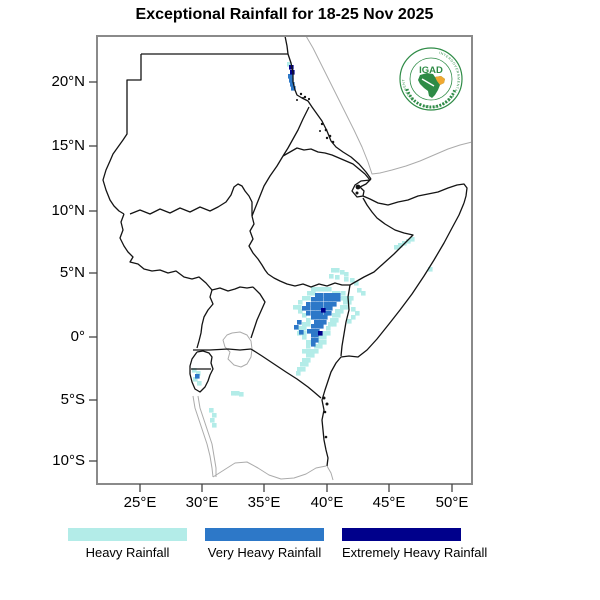 The height and width of the screenshot is (600, 600). Describe the element at coordinates (202, 502) in the screenshot. I see `lon-tick-label: 30°E` at that location.